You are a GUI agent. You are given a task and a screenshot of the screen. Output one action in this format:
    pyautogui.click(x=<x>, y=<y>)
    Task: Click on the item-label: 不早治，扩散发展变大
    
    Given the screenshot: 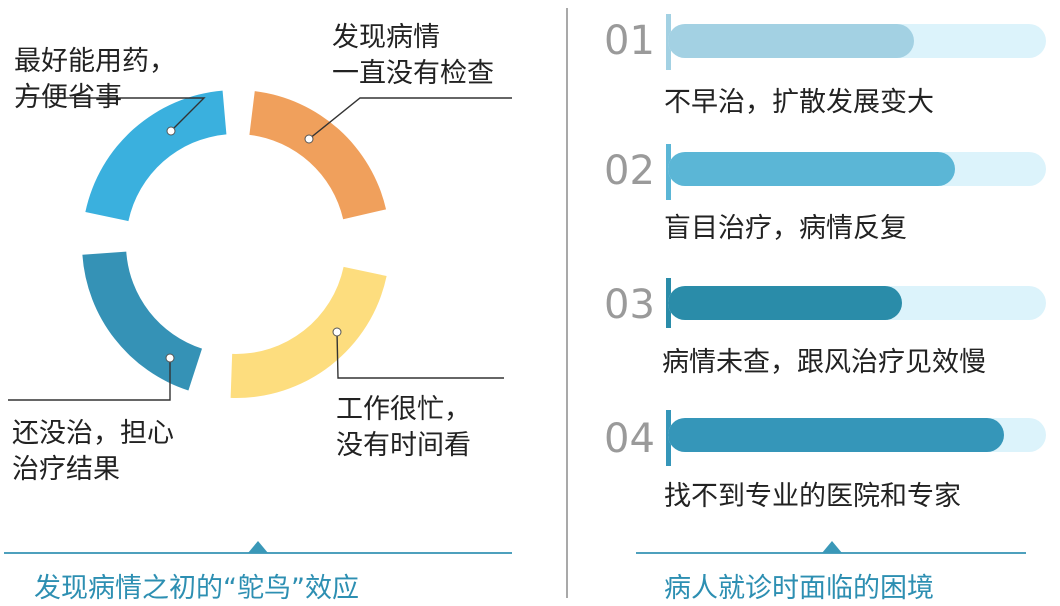 What is the action you would take?
    pyautogui.click(x=799, y=102)
    